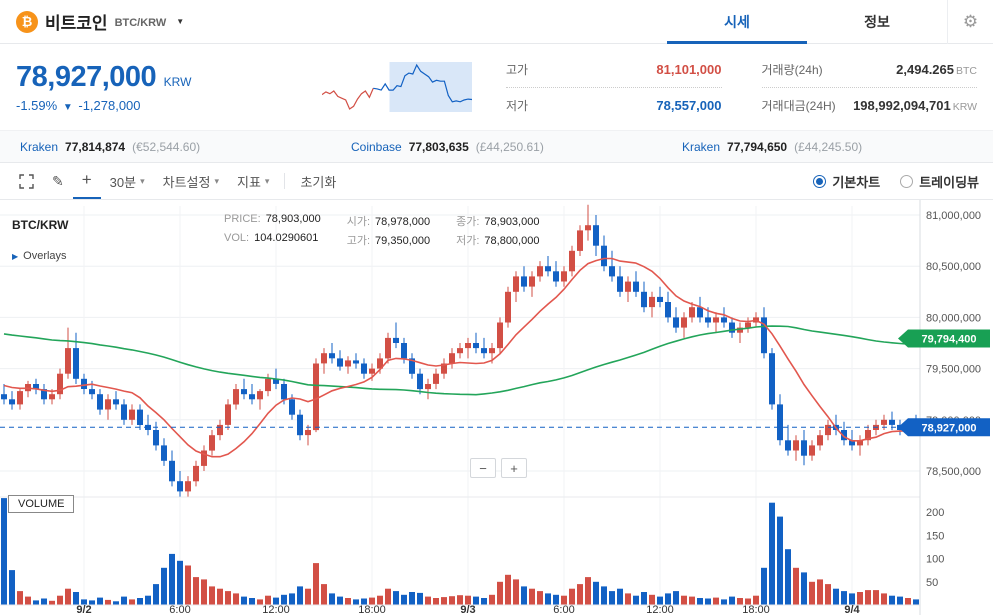  Describe the element at coordinates (970, 22) in the screenshot. I see `gear-icon: ⚙` at that location.